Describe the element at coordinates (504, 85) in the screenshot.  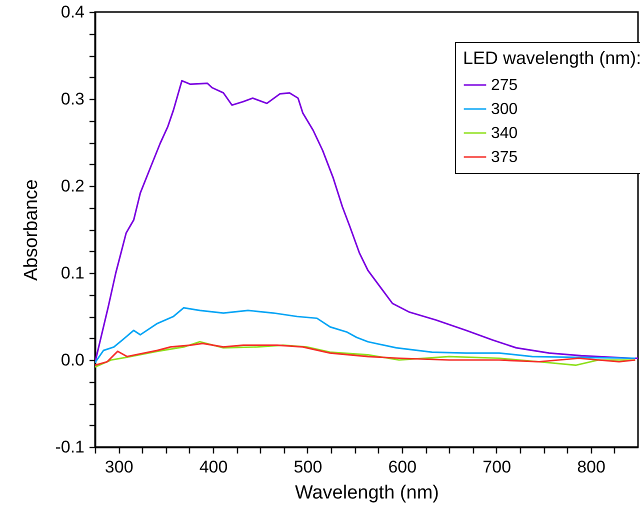
I see `legend-label: 275` at that location.